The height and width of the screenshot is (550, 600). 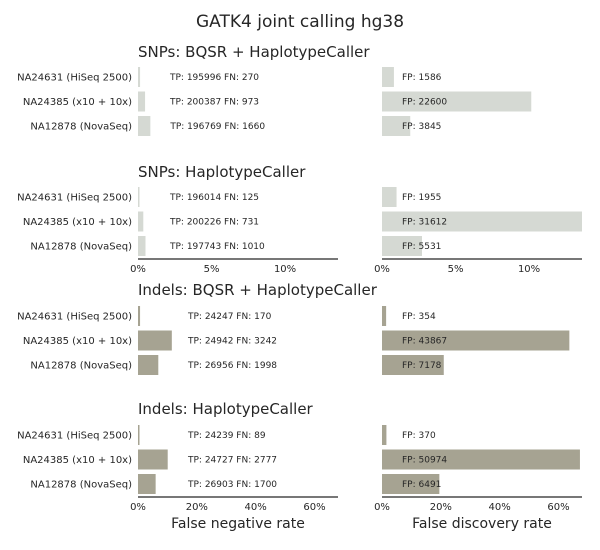 I want to click on fdr-annotation: FP: 31612, so click(x=424, y=223).